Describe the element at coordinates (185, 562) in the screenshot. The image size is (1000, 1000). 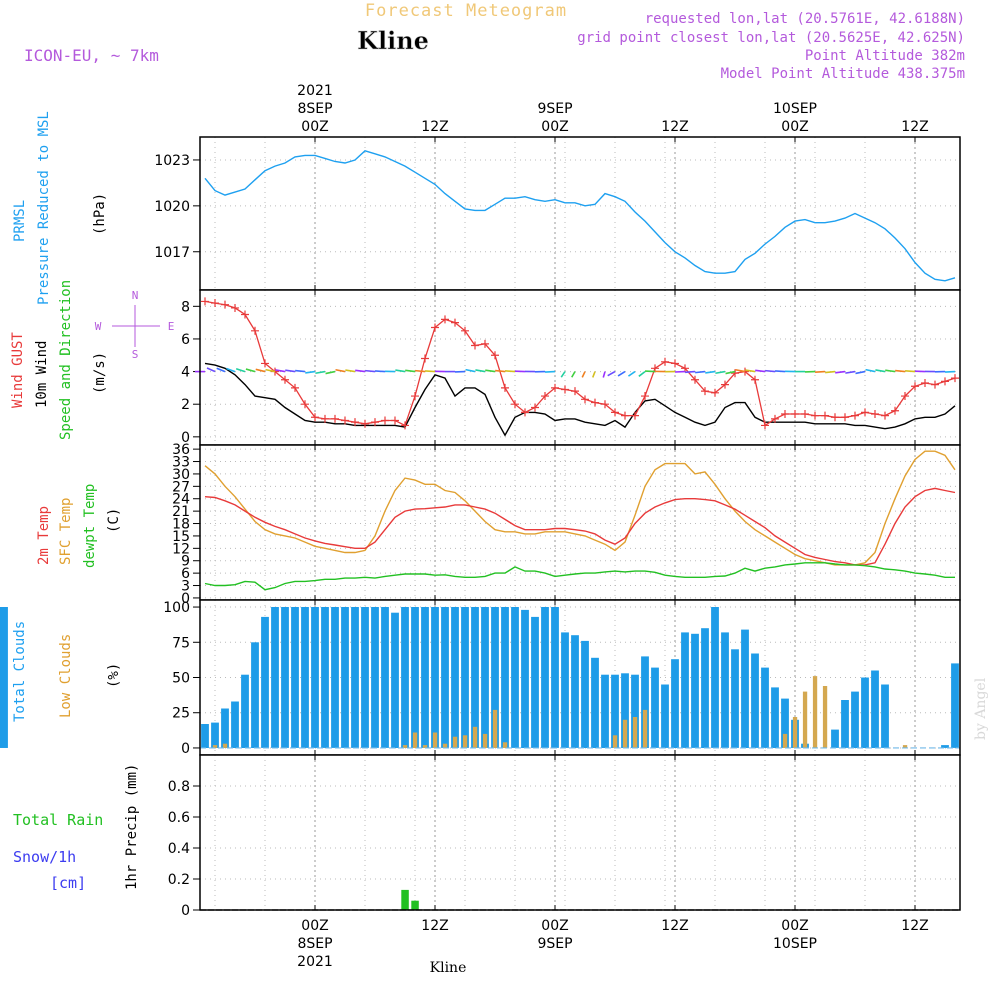
I see `y-tick-label: 9` at that location.